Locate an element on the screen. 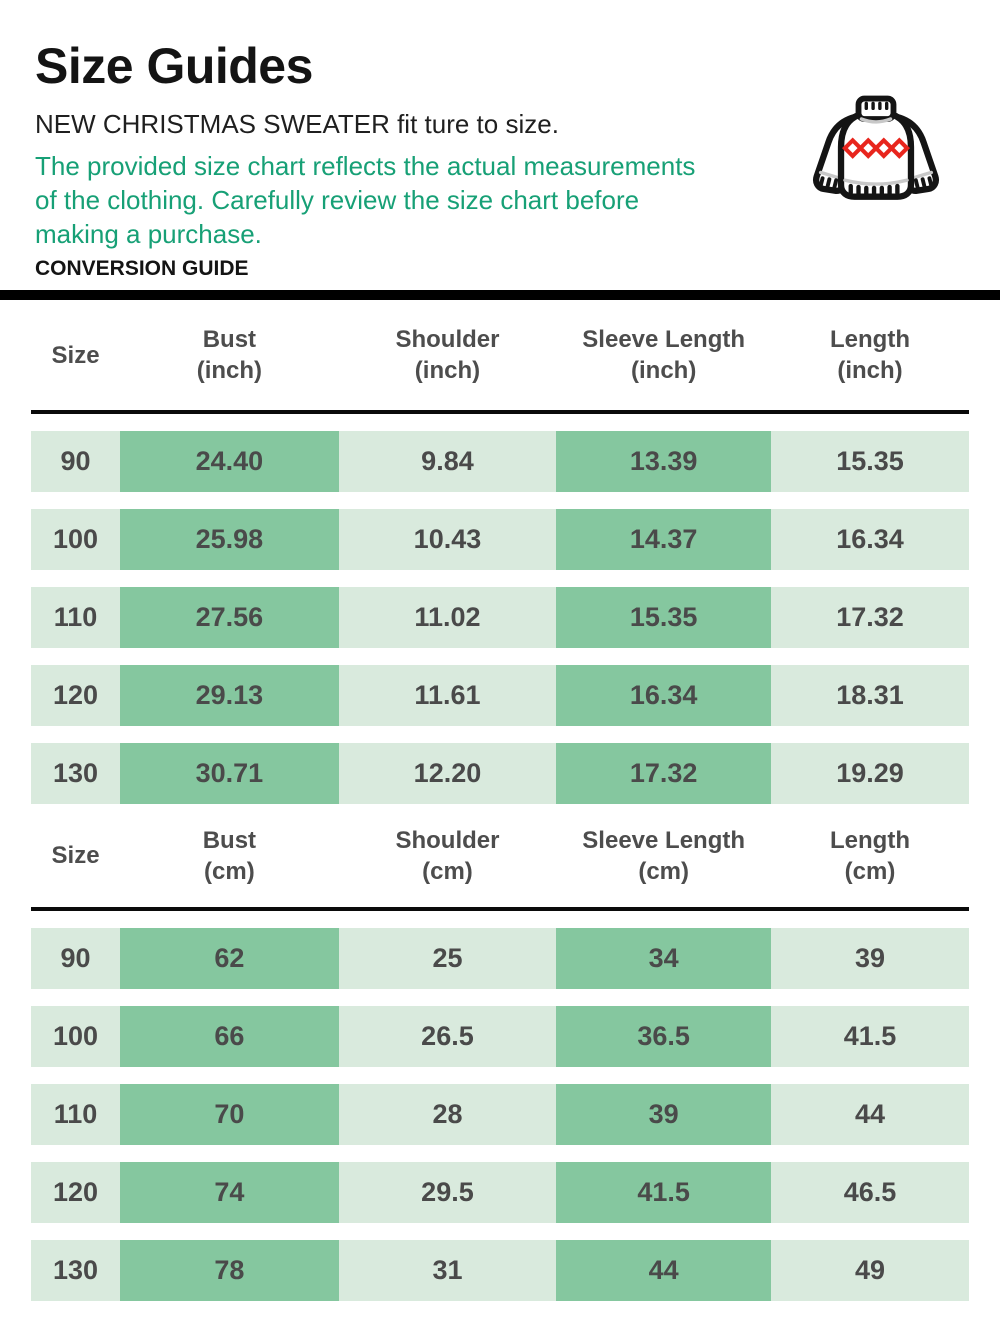 The image size is (1000, 1331). table-row: 90 24.40 9.84 13.39 15.35 is located at coordinates (500, 461).